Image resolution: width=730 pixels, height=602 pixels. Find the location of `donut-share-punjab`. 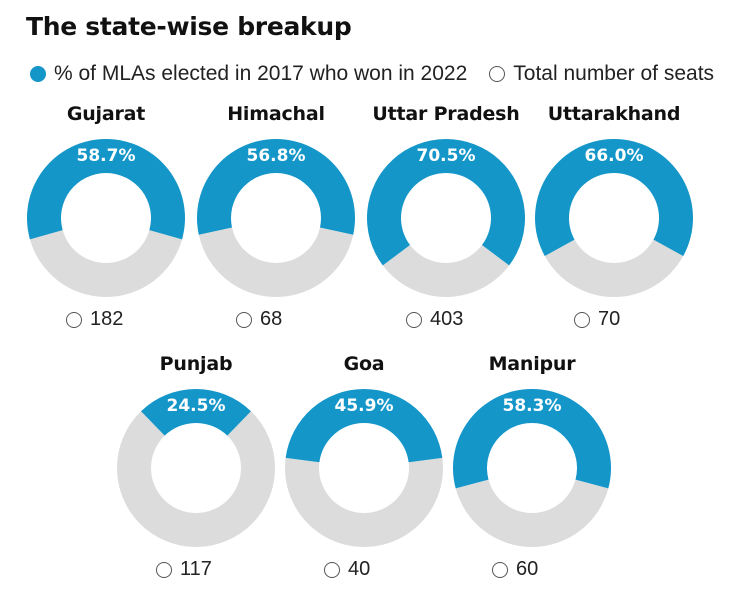

donut-share-punjab is located at coordinates (196, 412).